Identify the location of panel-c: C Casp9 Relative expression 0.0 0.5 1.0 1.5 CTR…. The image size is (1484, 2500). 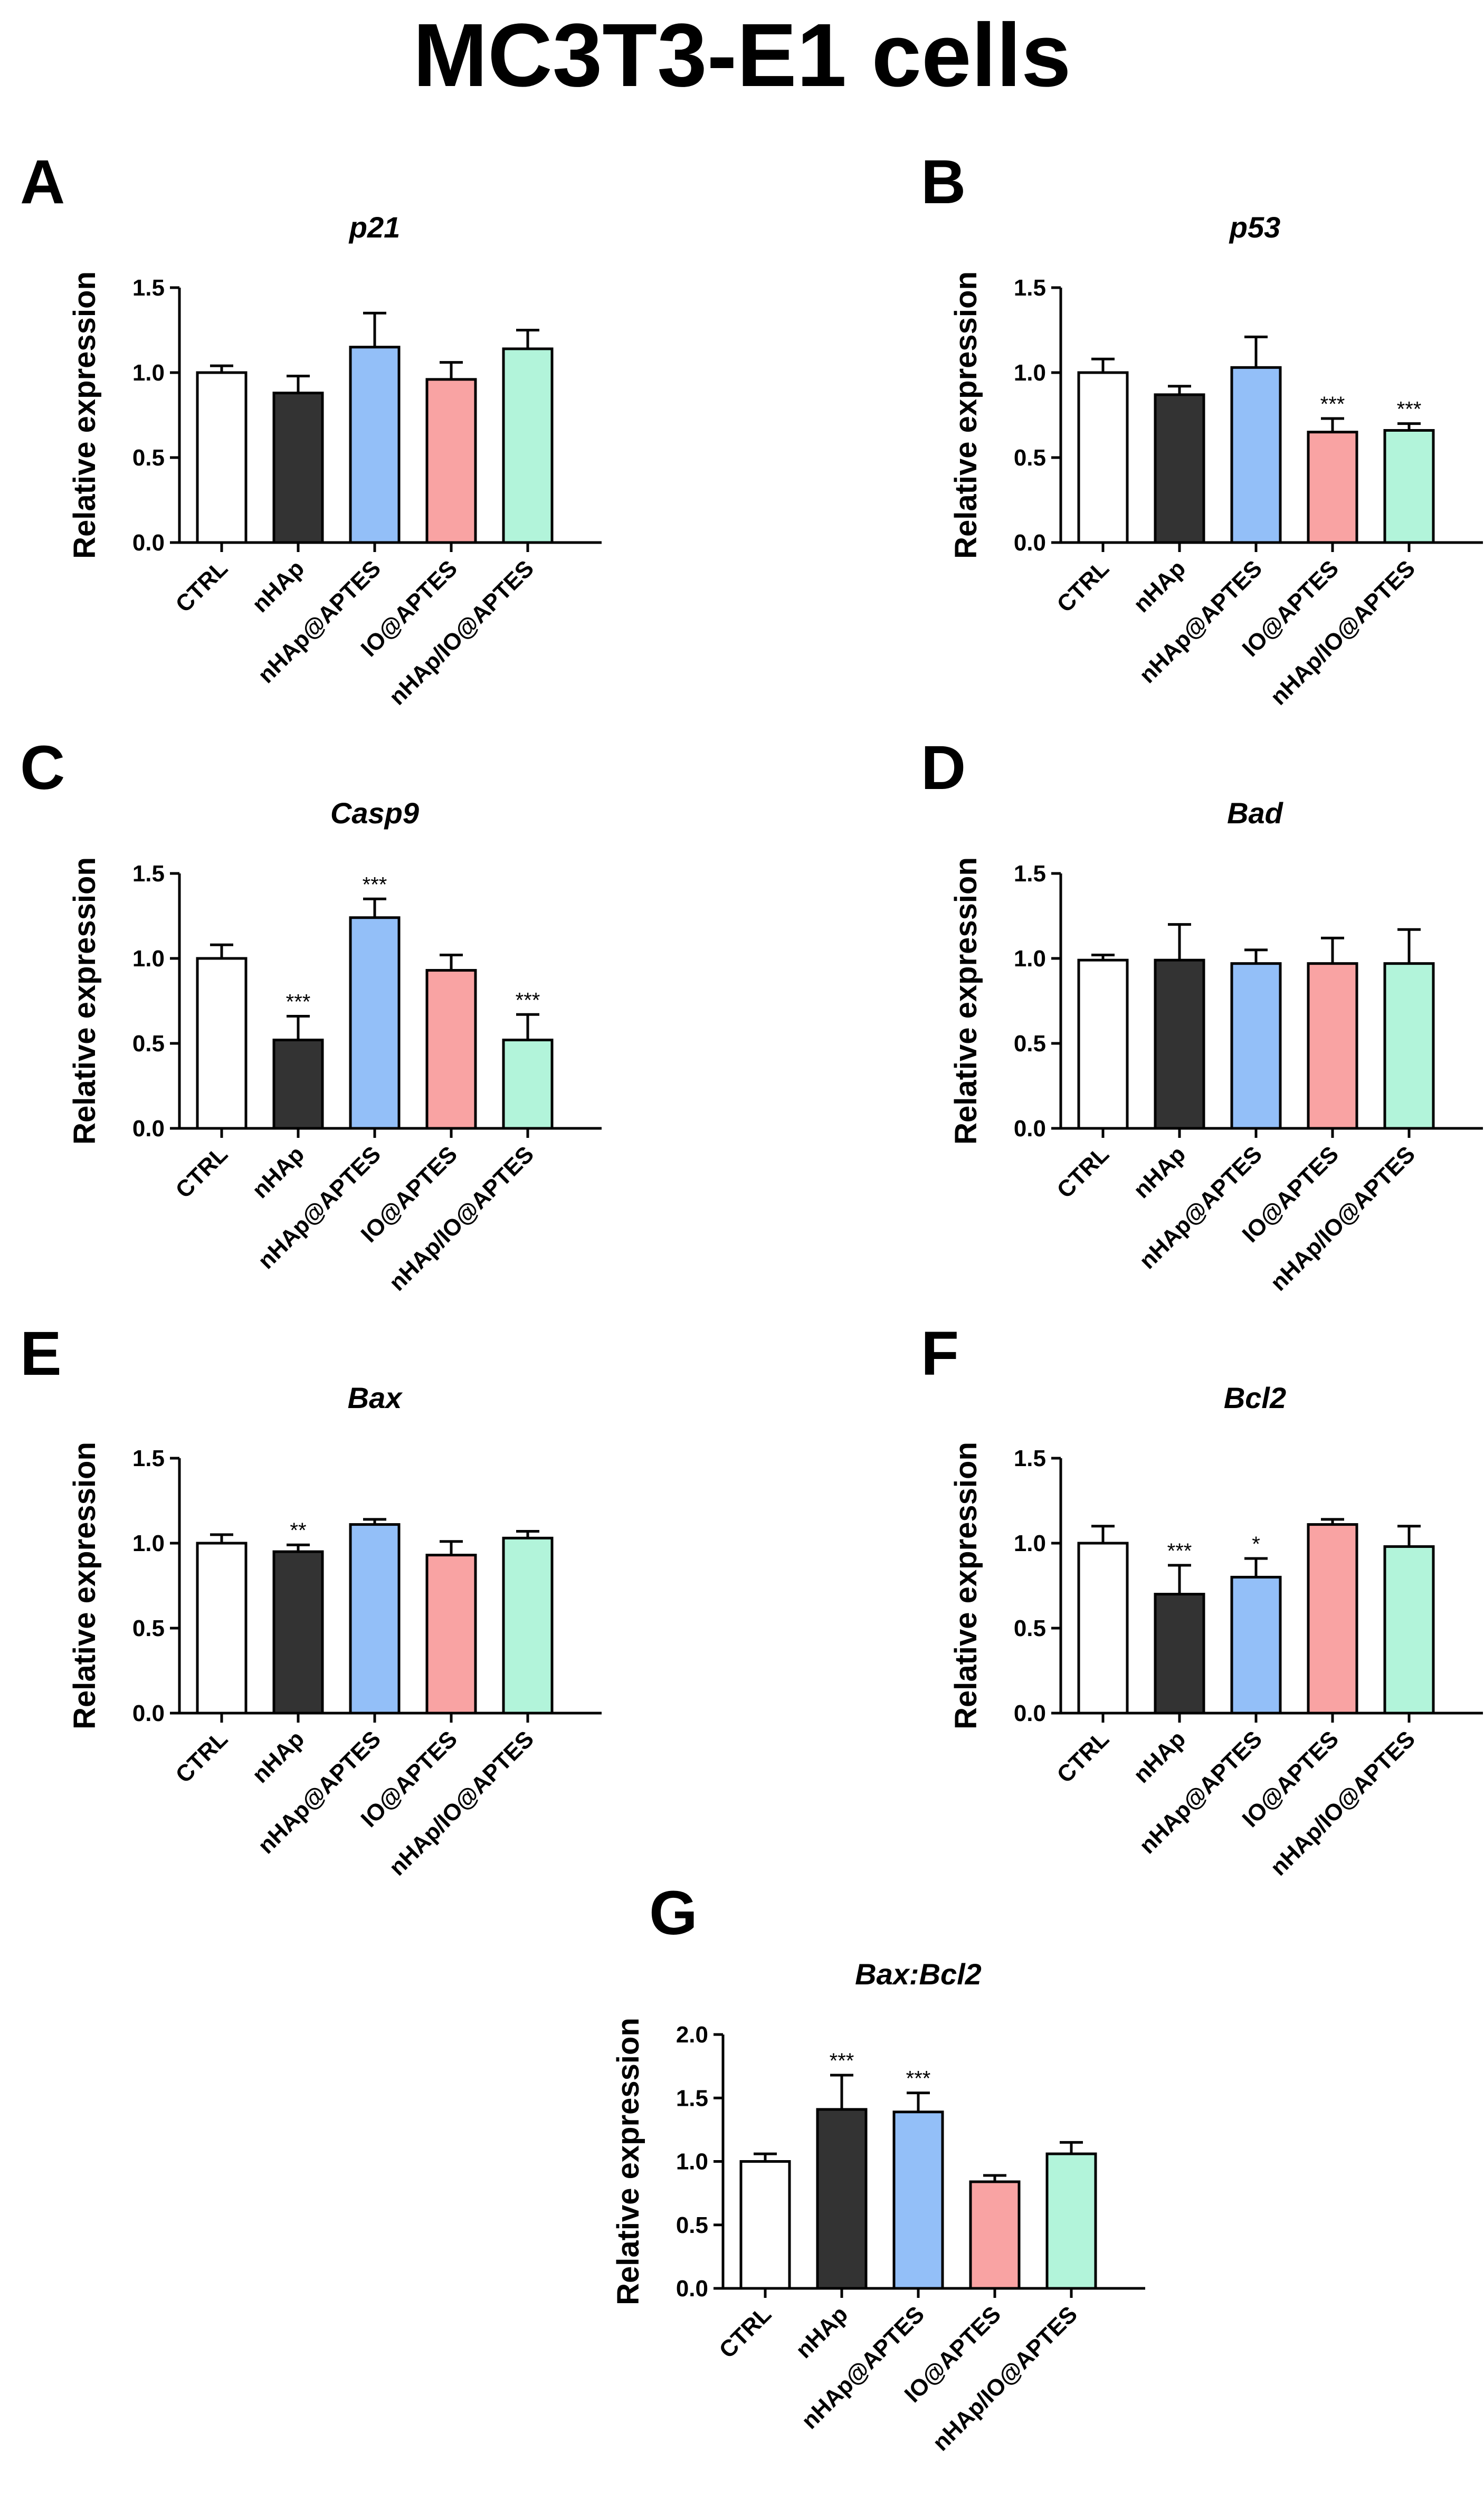
(311, 1014).